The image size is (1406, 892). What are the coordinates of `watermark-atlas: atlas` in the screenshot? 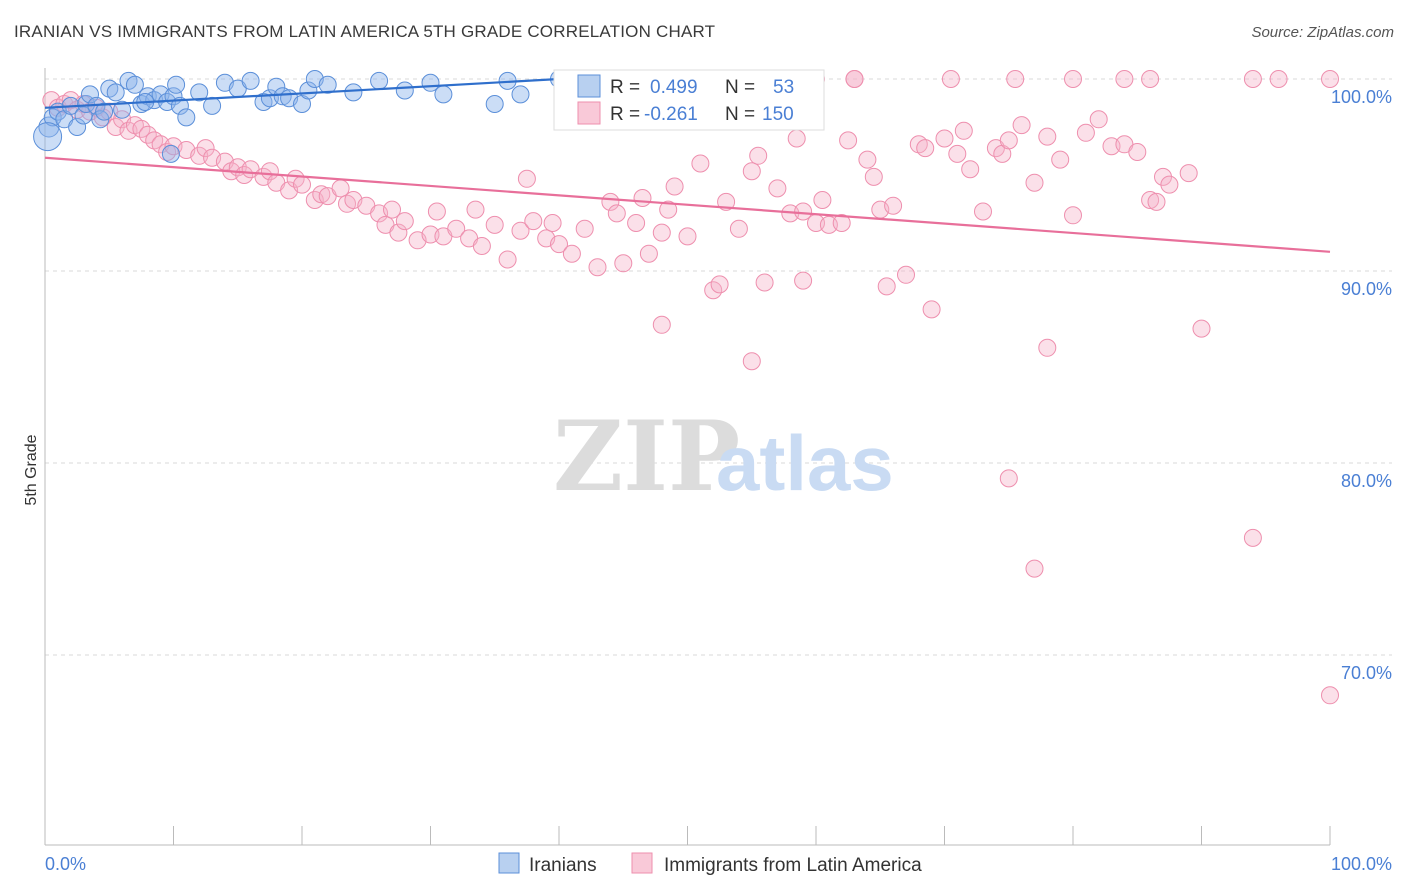 It's located at (805, 463).